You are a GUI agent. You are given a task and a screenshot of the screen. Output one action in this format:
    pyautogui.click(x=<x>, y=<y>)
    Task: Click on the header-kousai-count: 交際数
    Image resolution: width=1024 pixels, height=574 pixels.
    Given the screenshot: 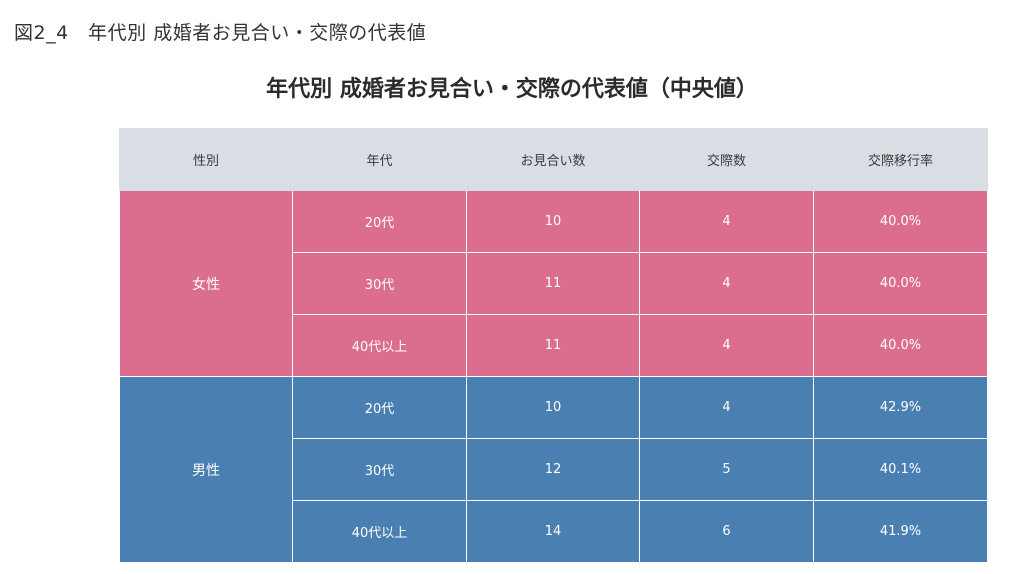 What is the action you would take?
    pyautogui.click(x=726, y=159)
    